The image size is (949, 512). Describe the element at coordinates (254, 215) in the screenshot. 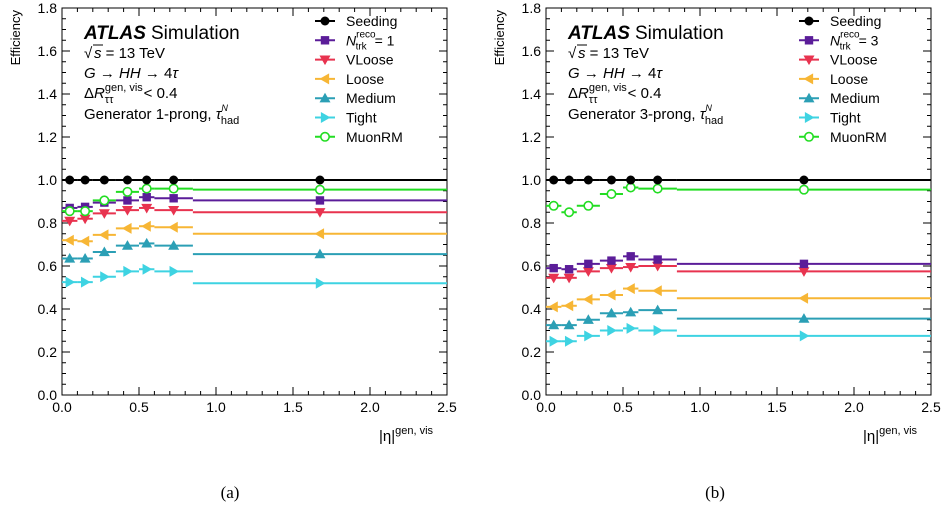

I see `series-vloose` at that location.